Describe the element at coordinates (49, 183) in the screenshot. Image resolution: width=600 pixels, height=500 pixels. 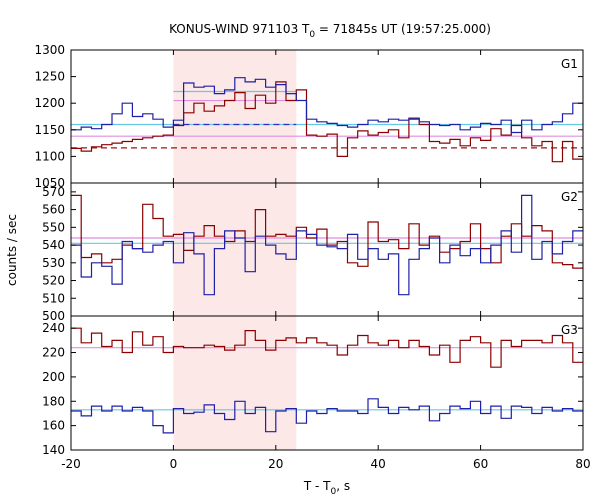
I see `y-tick-label: 1050` at that location.